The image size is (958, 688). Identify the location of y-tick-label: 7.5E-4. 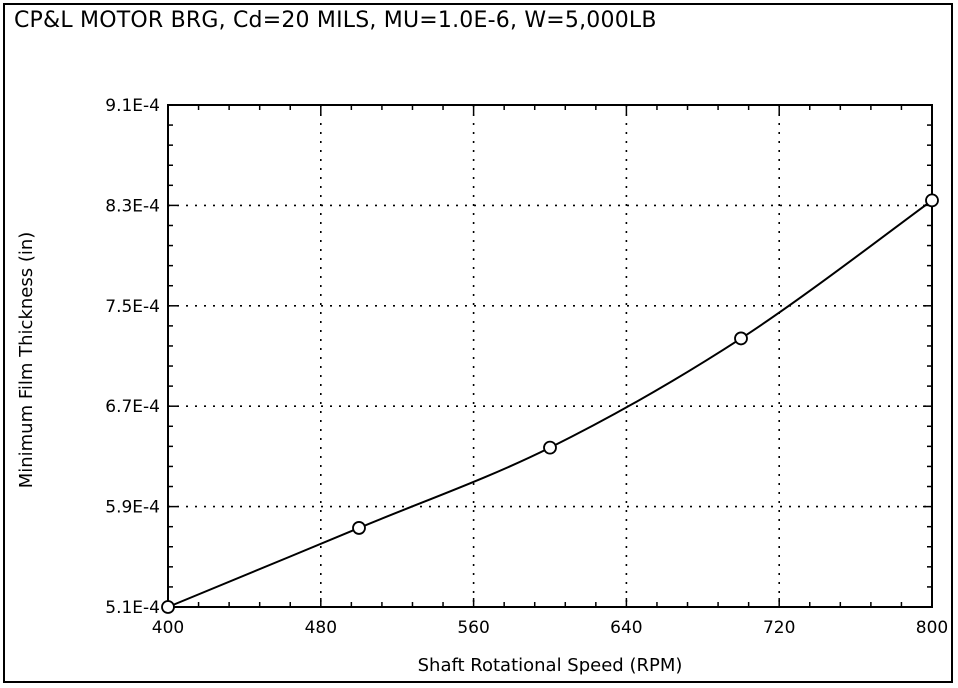
(132, 307).